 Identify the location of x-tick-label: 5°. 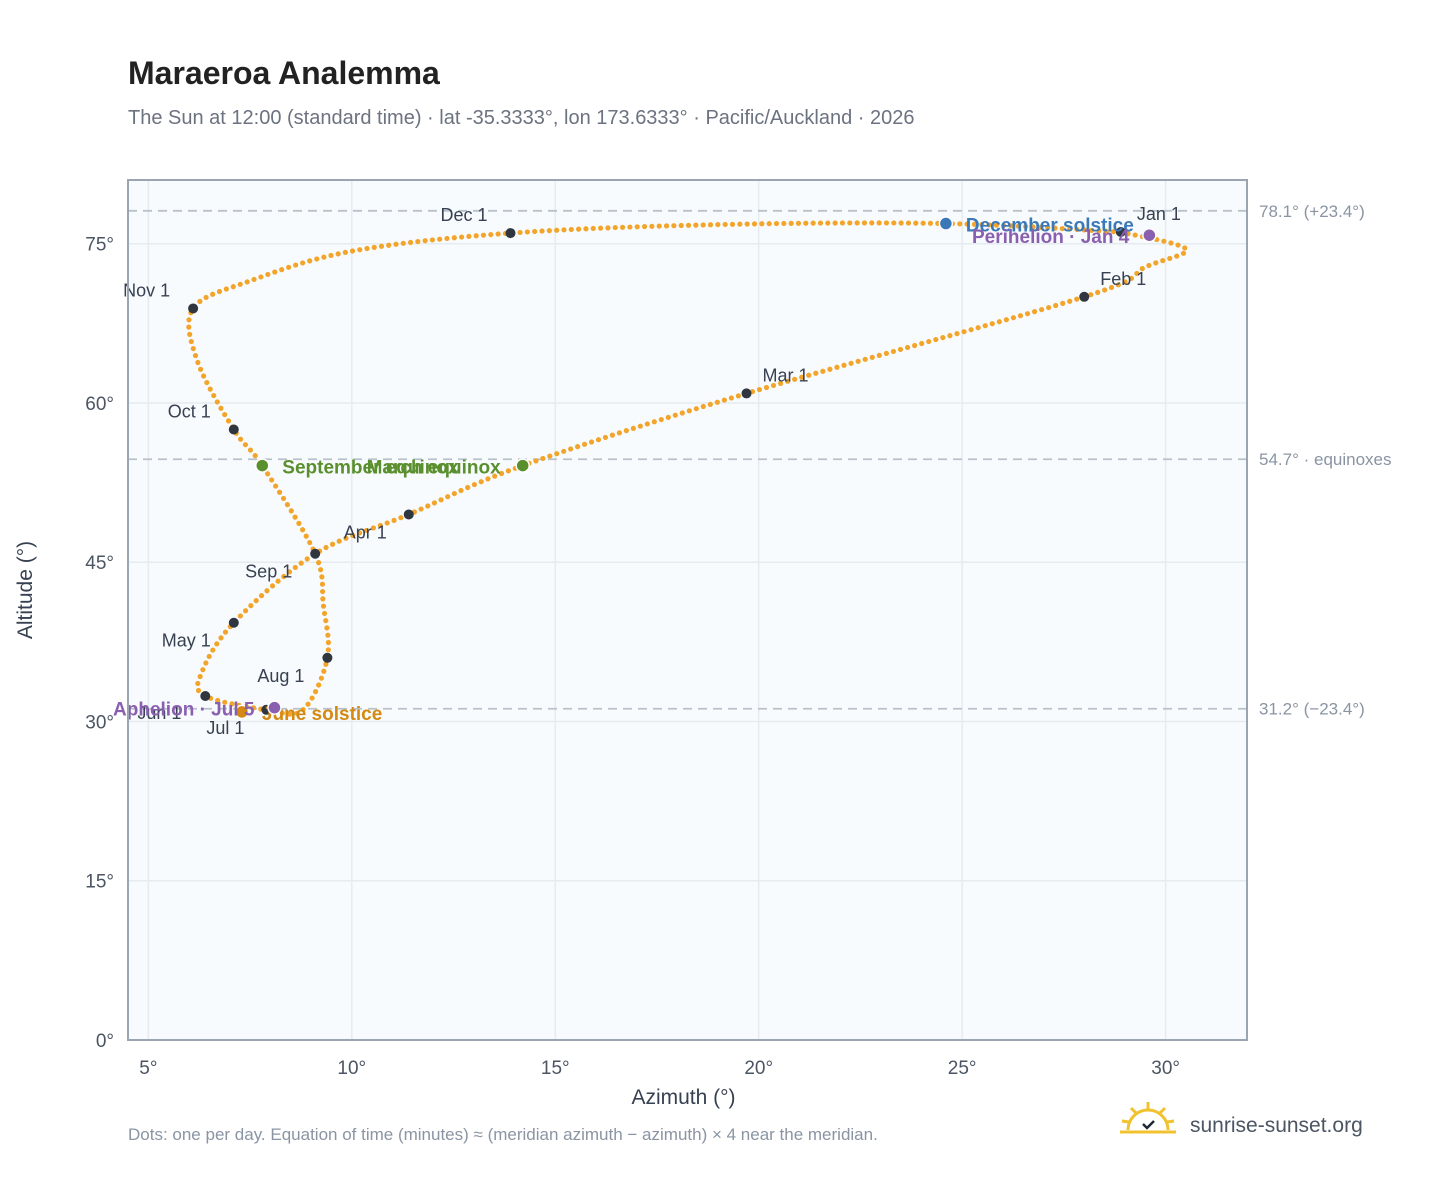
(148, 1068).